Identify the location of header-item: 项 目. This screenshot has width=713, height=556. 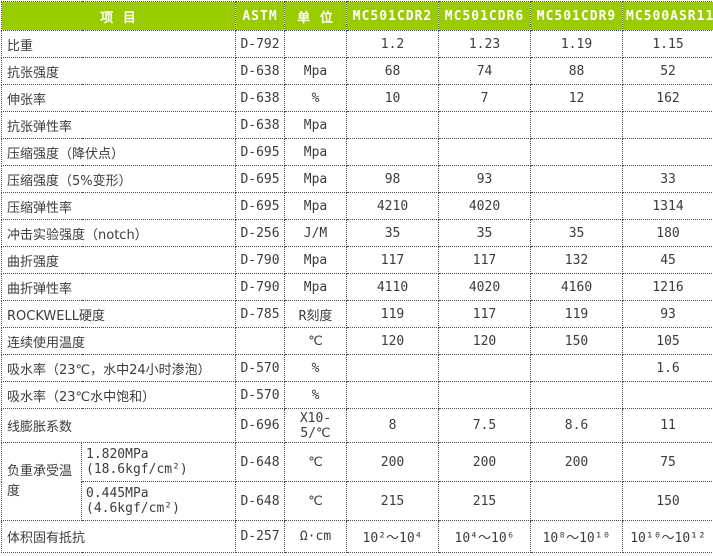
(119, 16).